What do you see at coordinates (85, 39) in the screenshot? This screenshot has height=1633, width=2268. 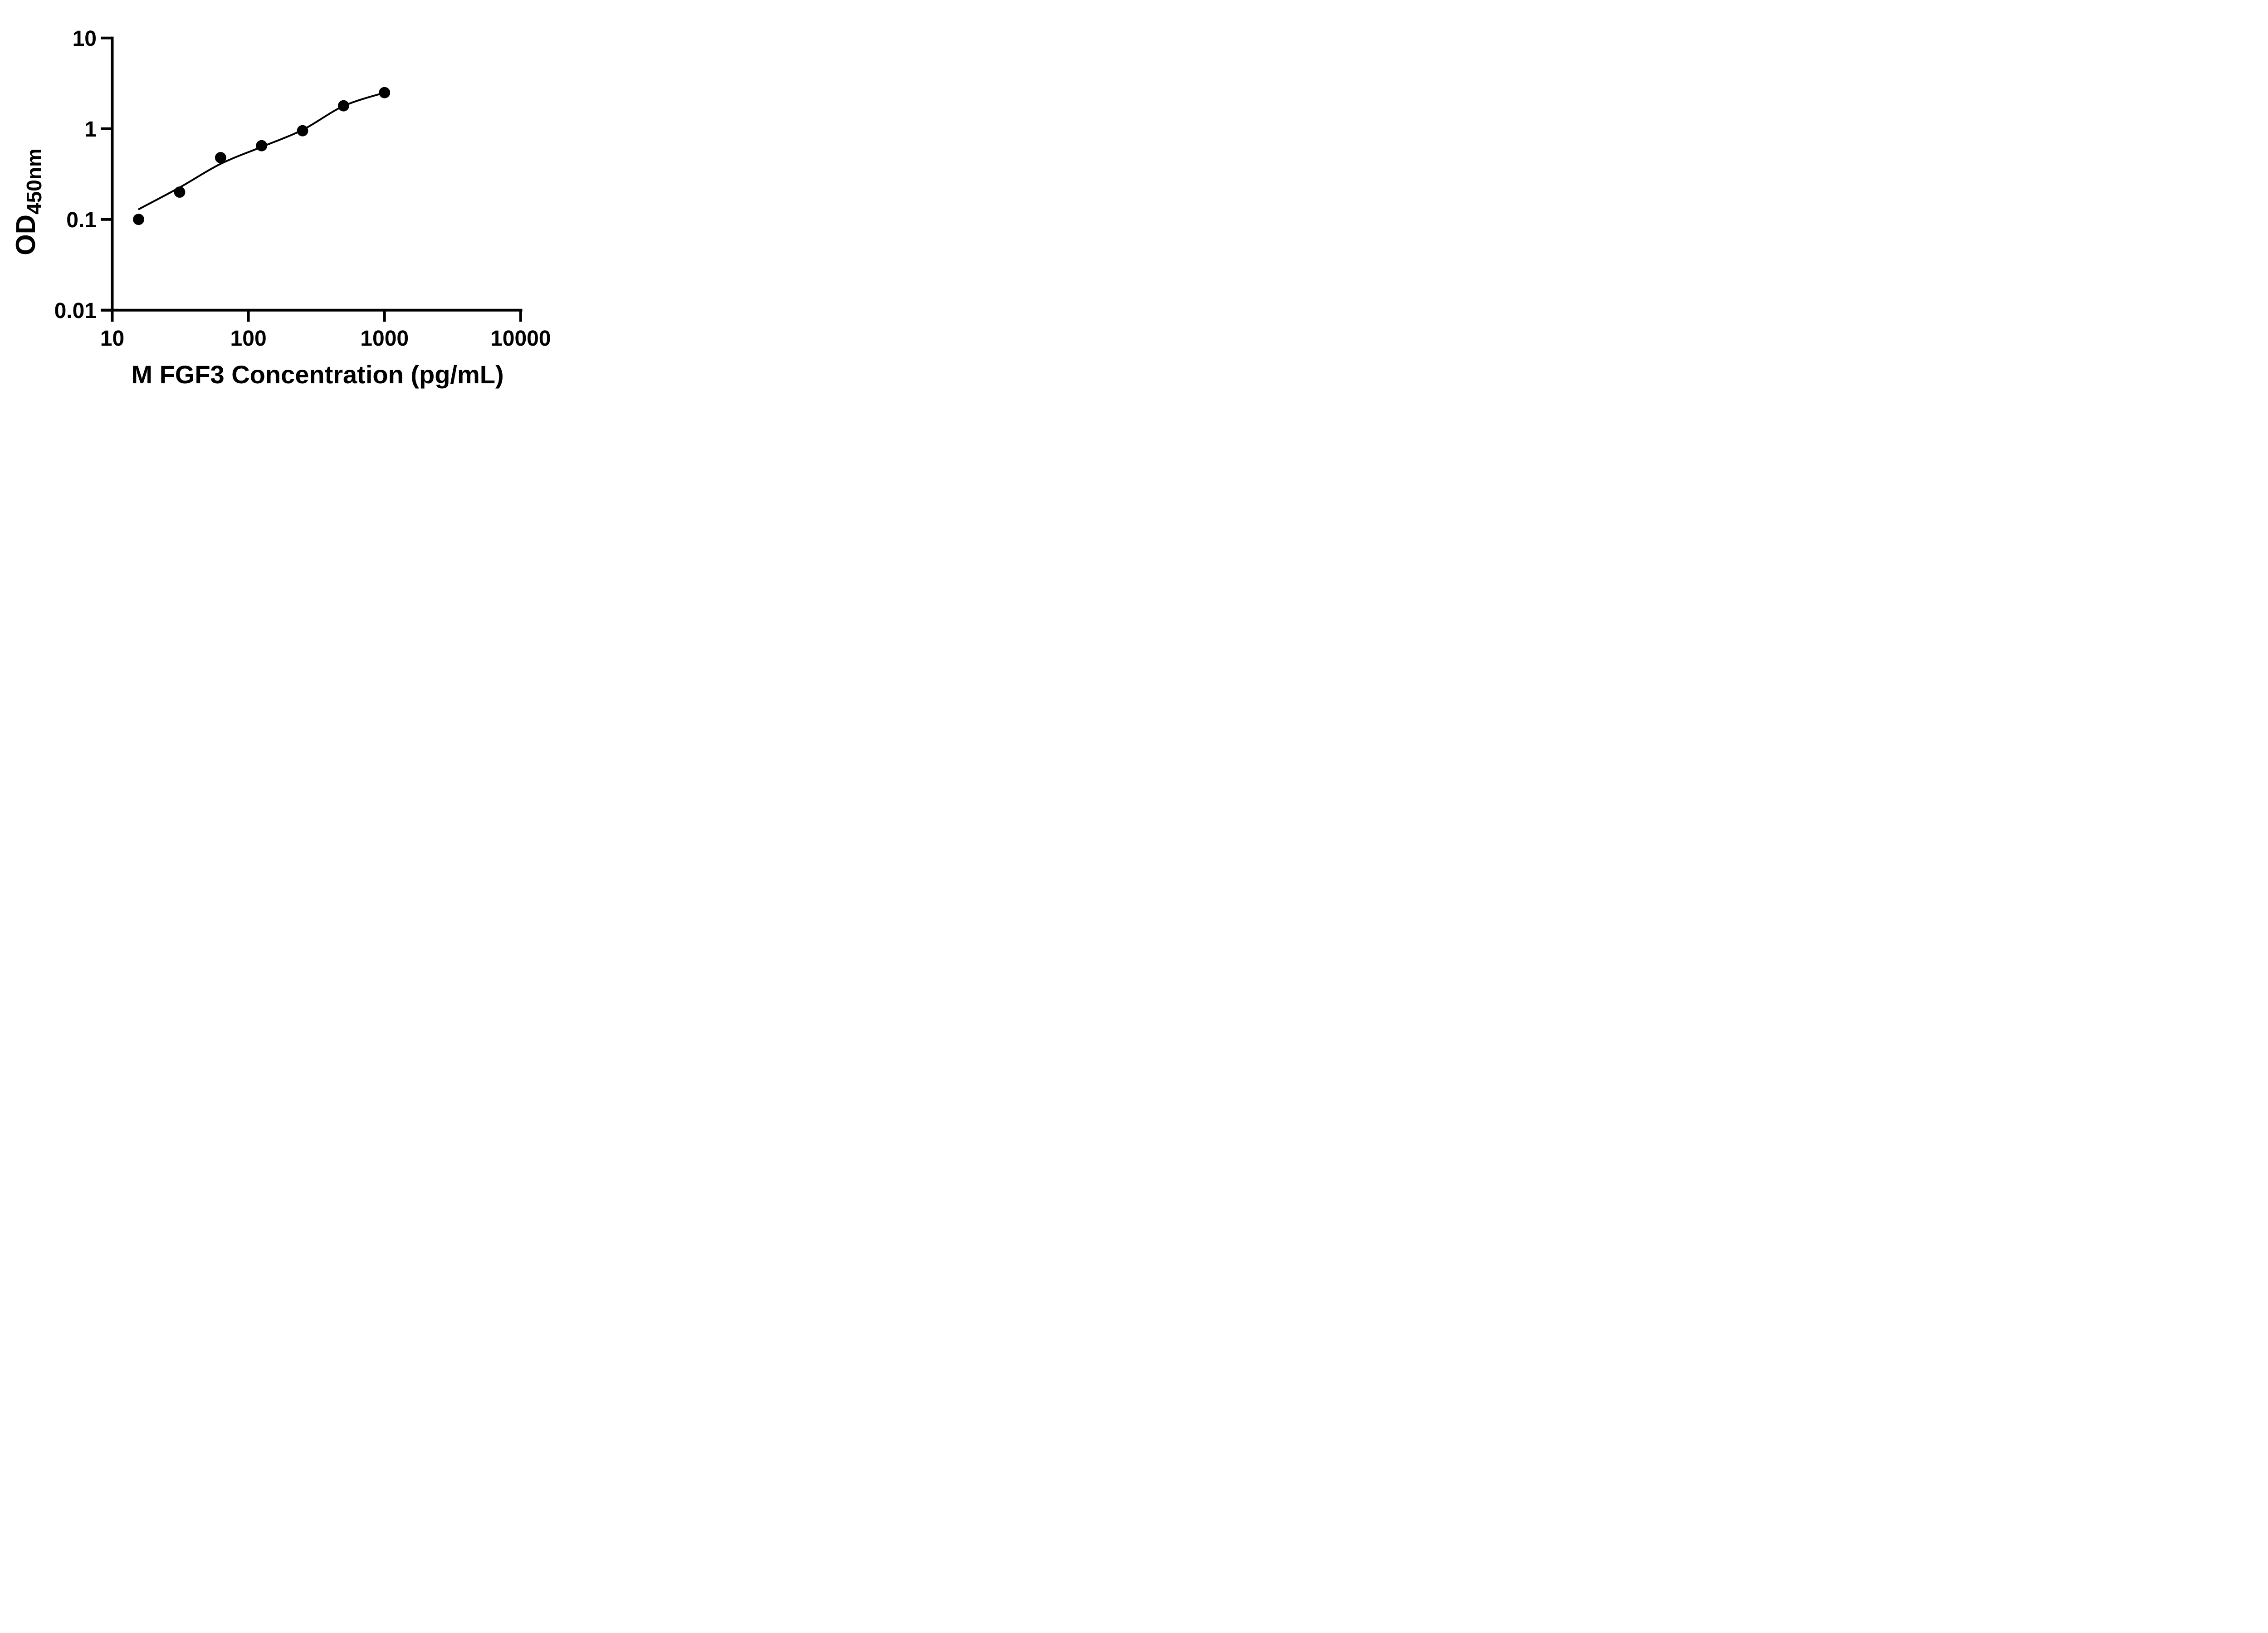 I see `y-tick-label: 10` at bounding box center [85, 39].